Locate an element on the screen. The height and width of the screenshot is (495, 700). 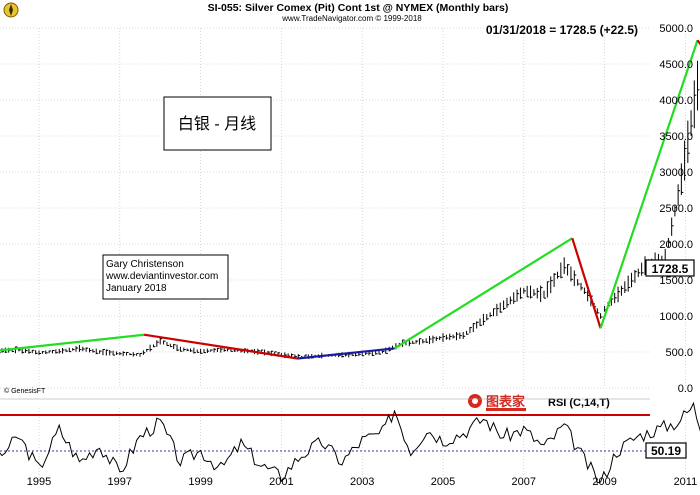
rsi-grid is located at coordinates (362, 444).